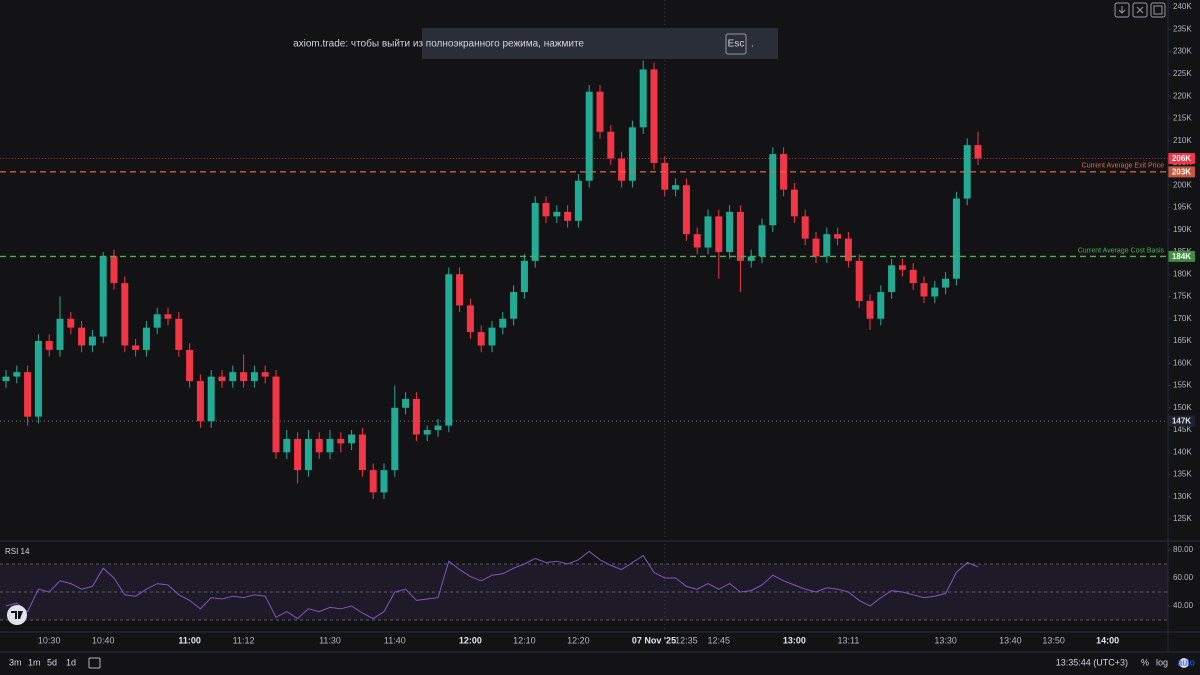 The height and width of the screenshot is (675, 1200). Describe the element at coordinates (1182, 51) in the screenshot. I see `y-tick-label: 230K` at that location.